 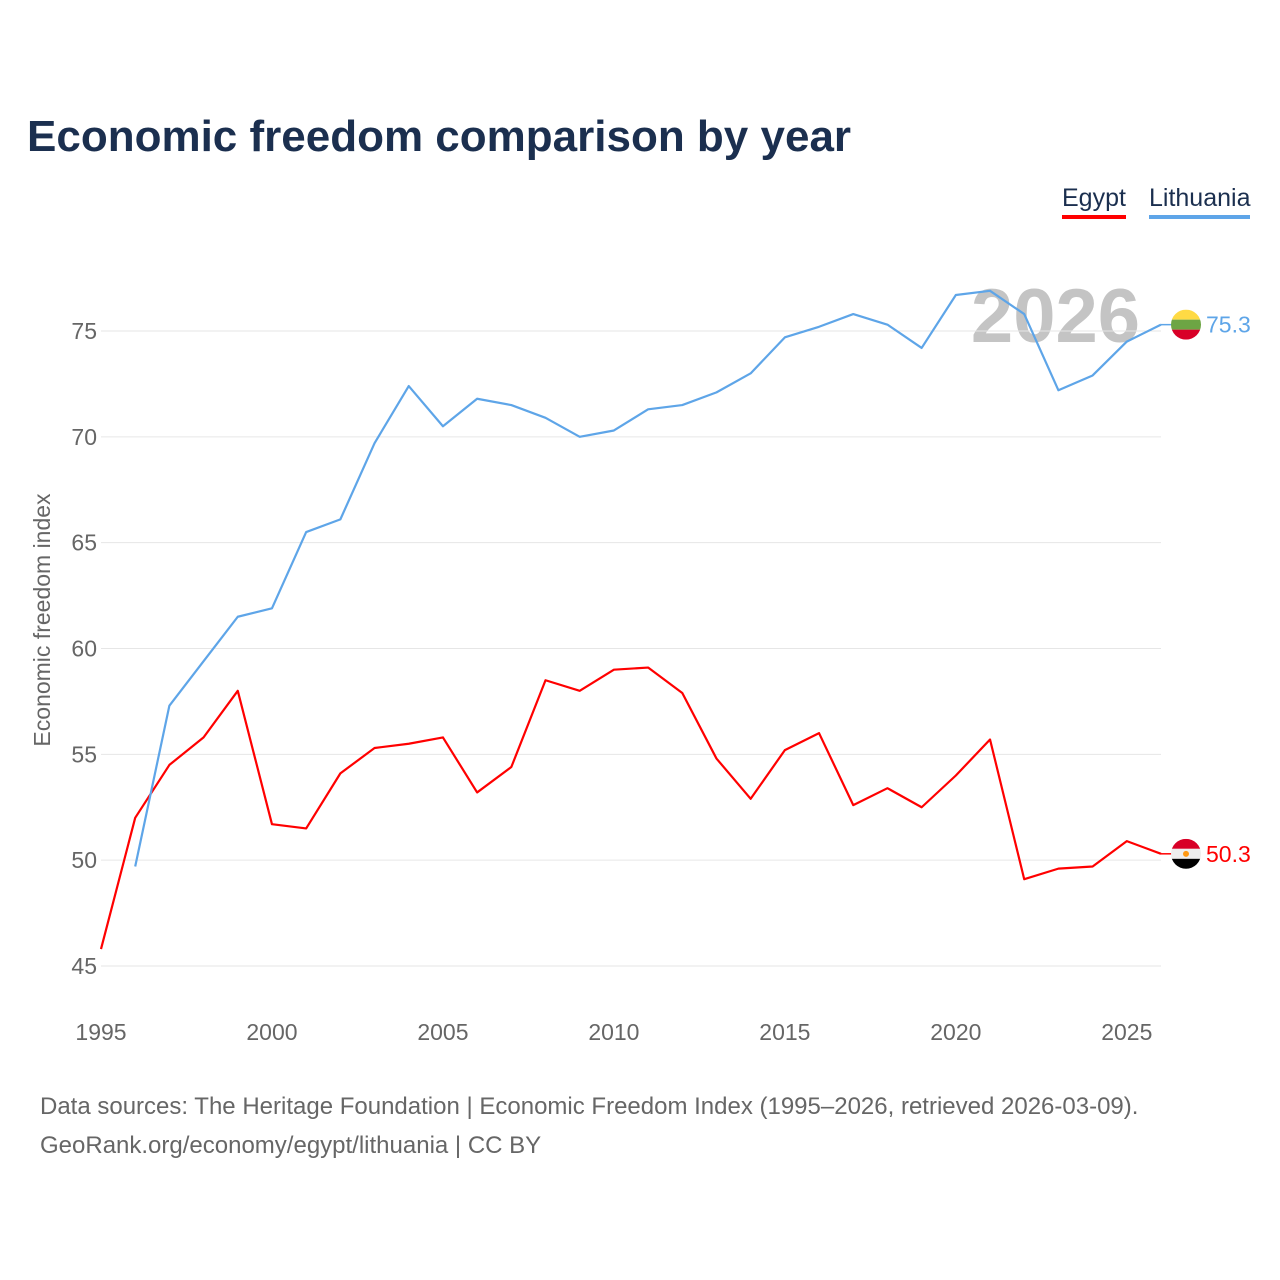 I want to click on y-tick-label: 60, so click(x=84, y=649).